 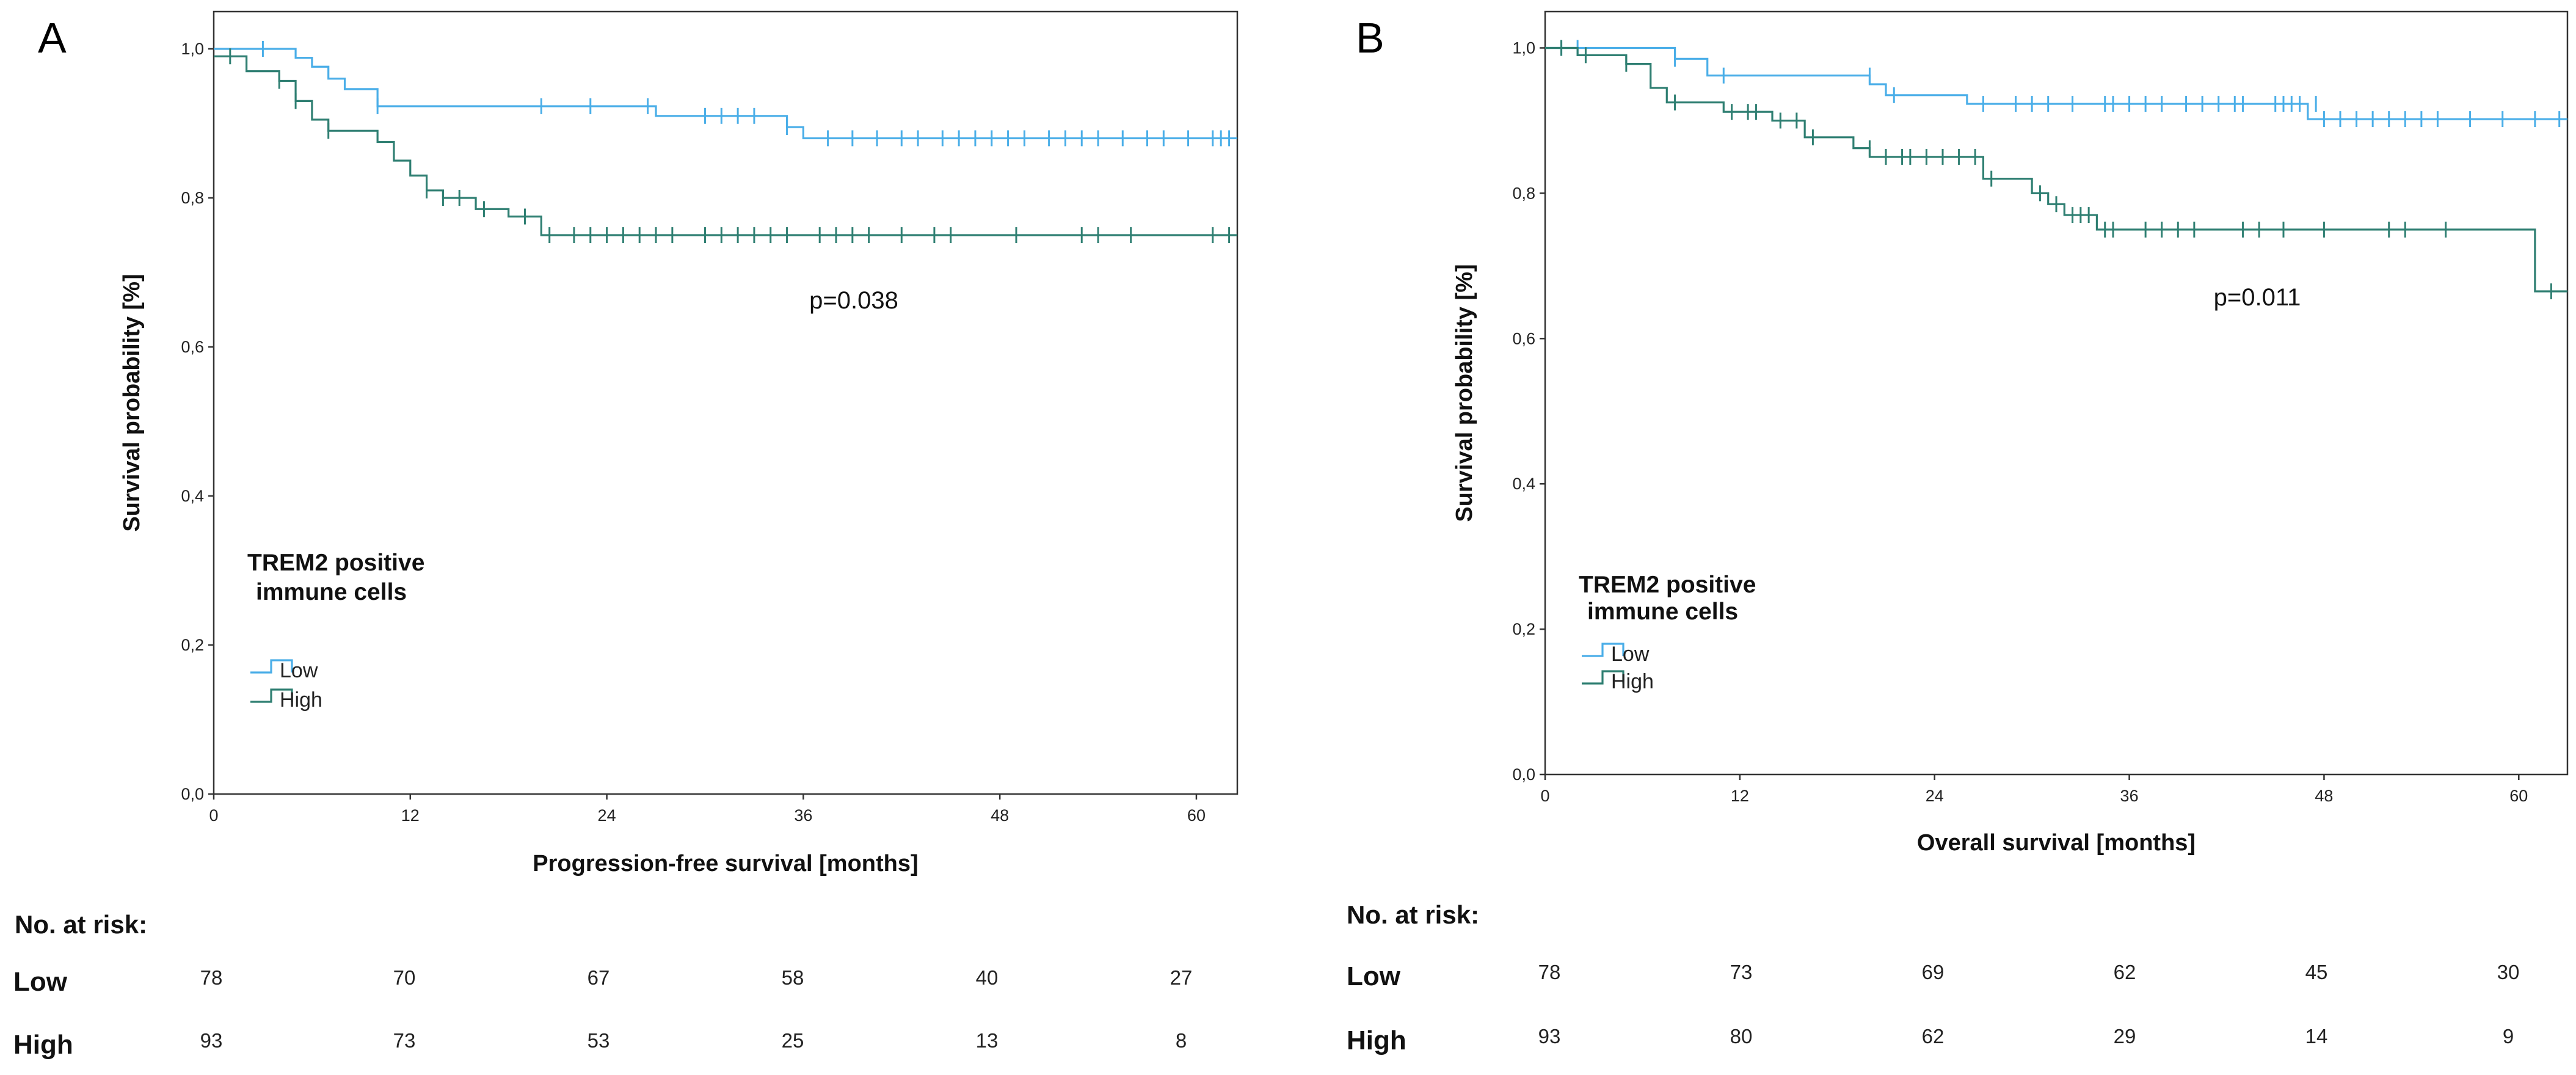 What do you see at coordinates (725, 863) in the screenshot?
I see `x-axis-title: Progression-free survival [months]` at bounding box center [725, 863].